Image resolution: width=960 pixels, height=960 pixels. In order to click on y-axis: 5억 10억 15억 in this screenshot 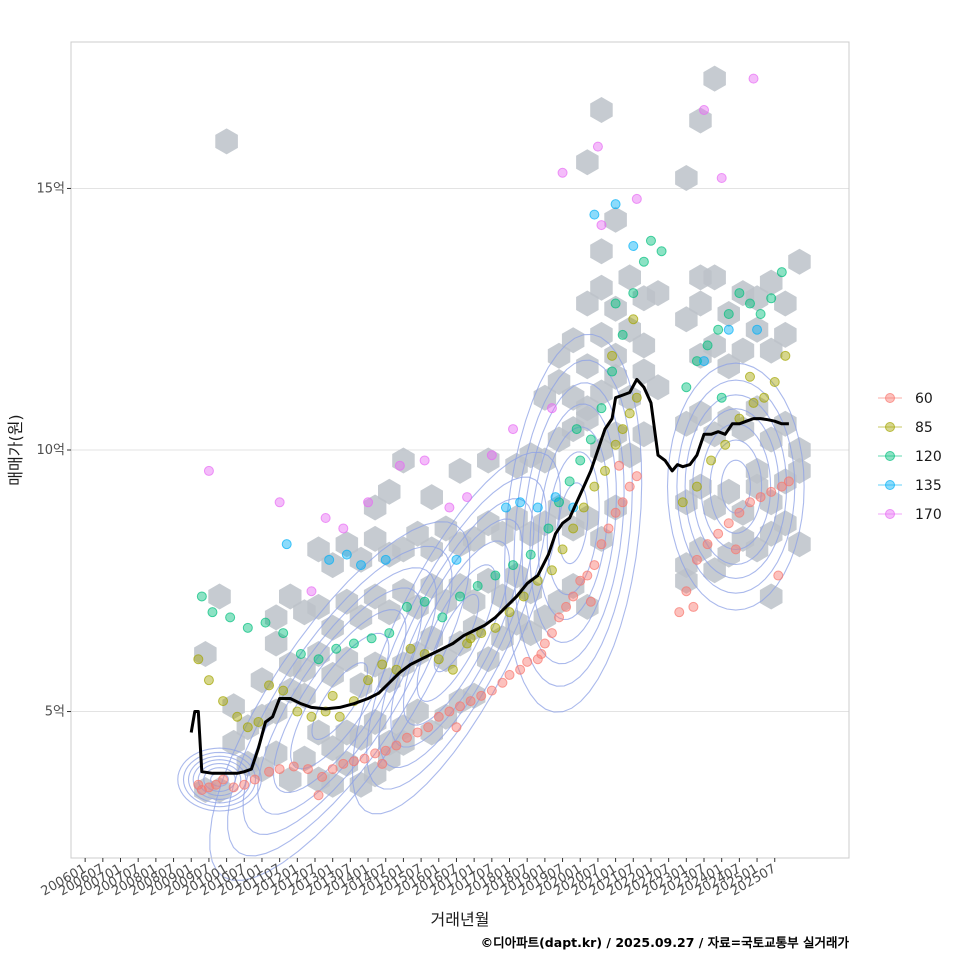, I will do `click(53, 450)`.